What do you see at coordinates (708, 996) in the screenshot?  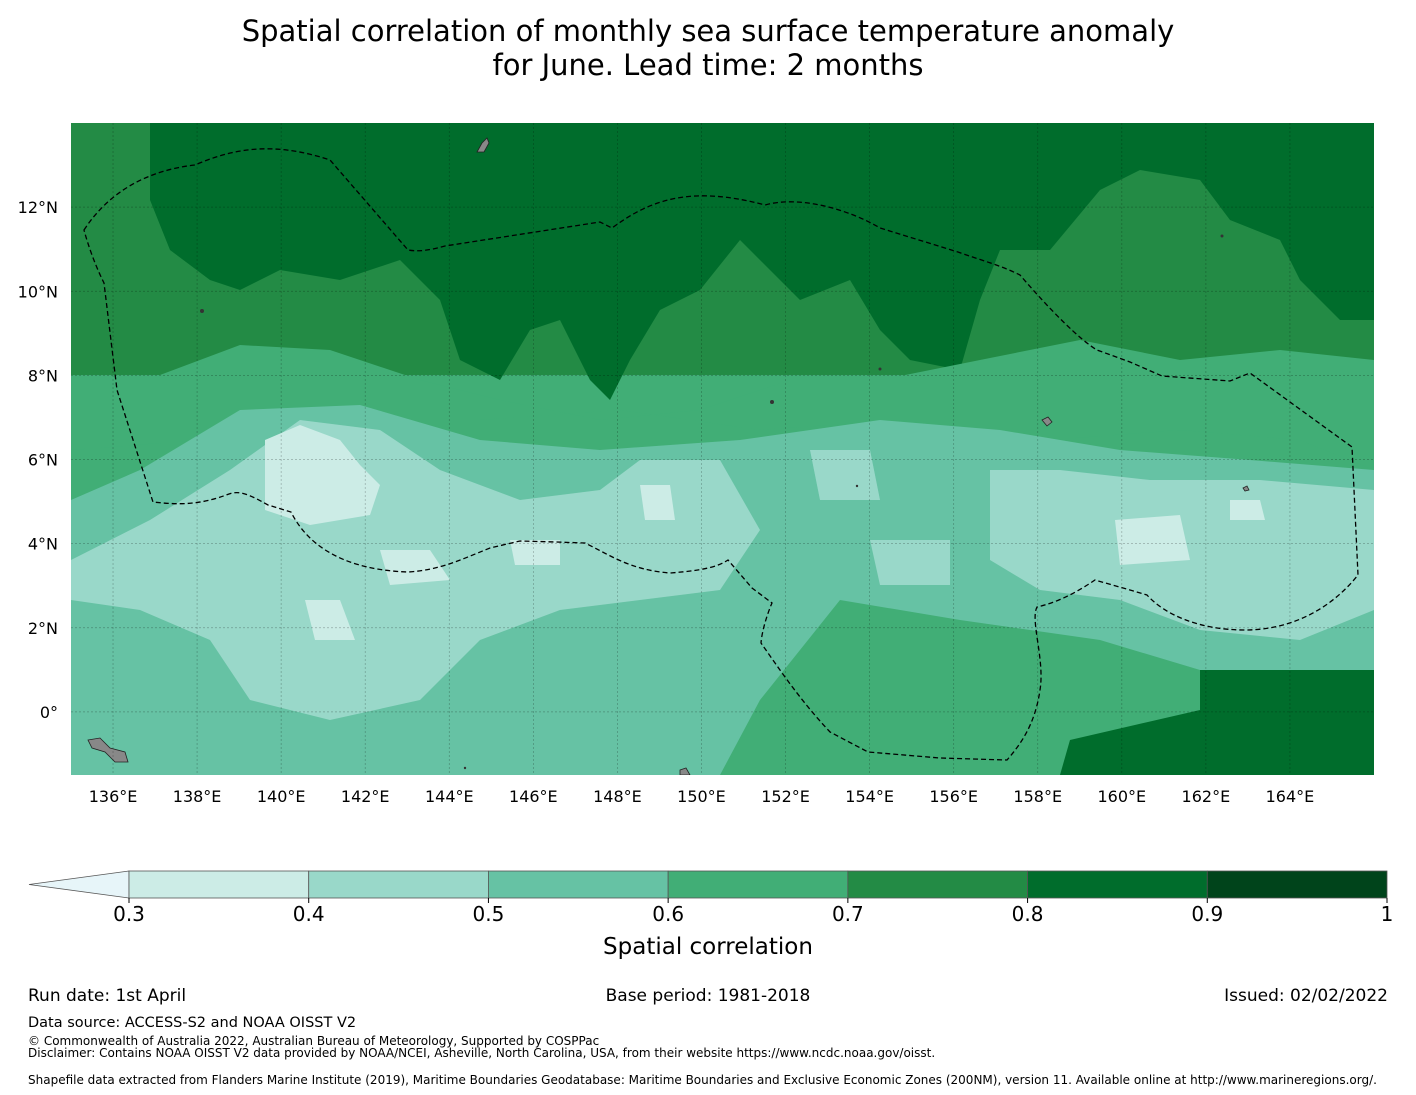 I see `base-period: Base period: 1981-2018` at bounding box center [708, 996].